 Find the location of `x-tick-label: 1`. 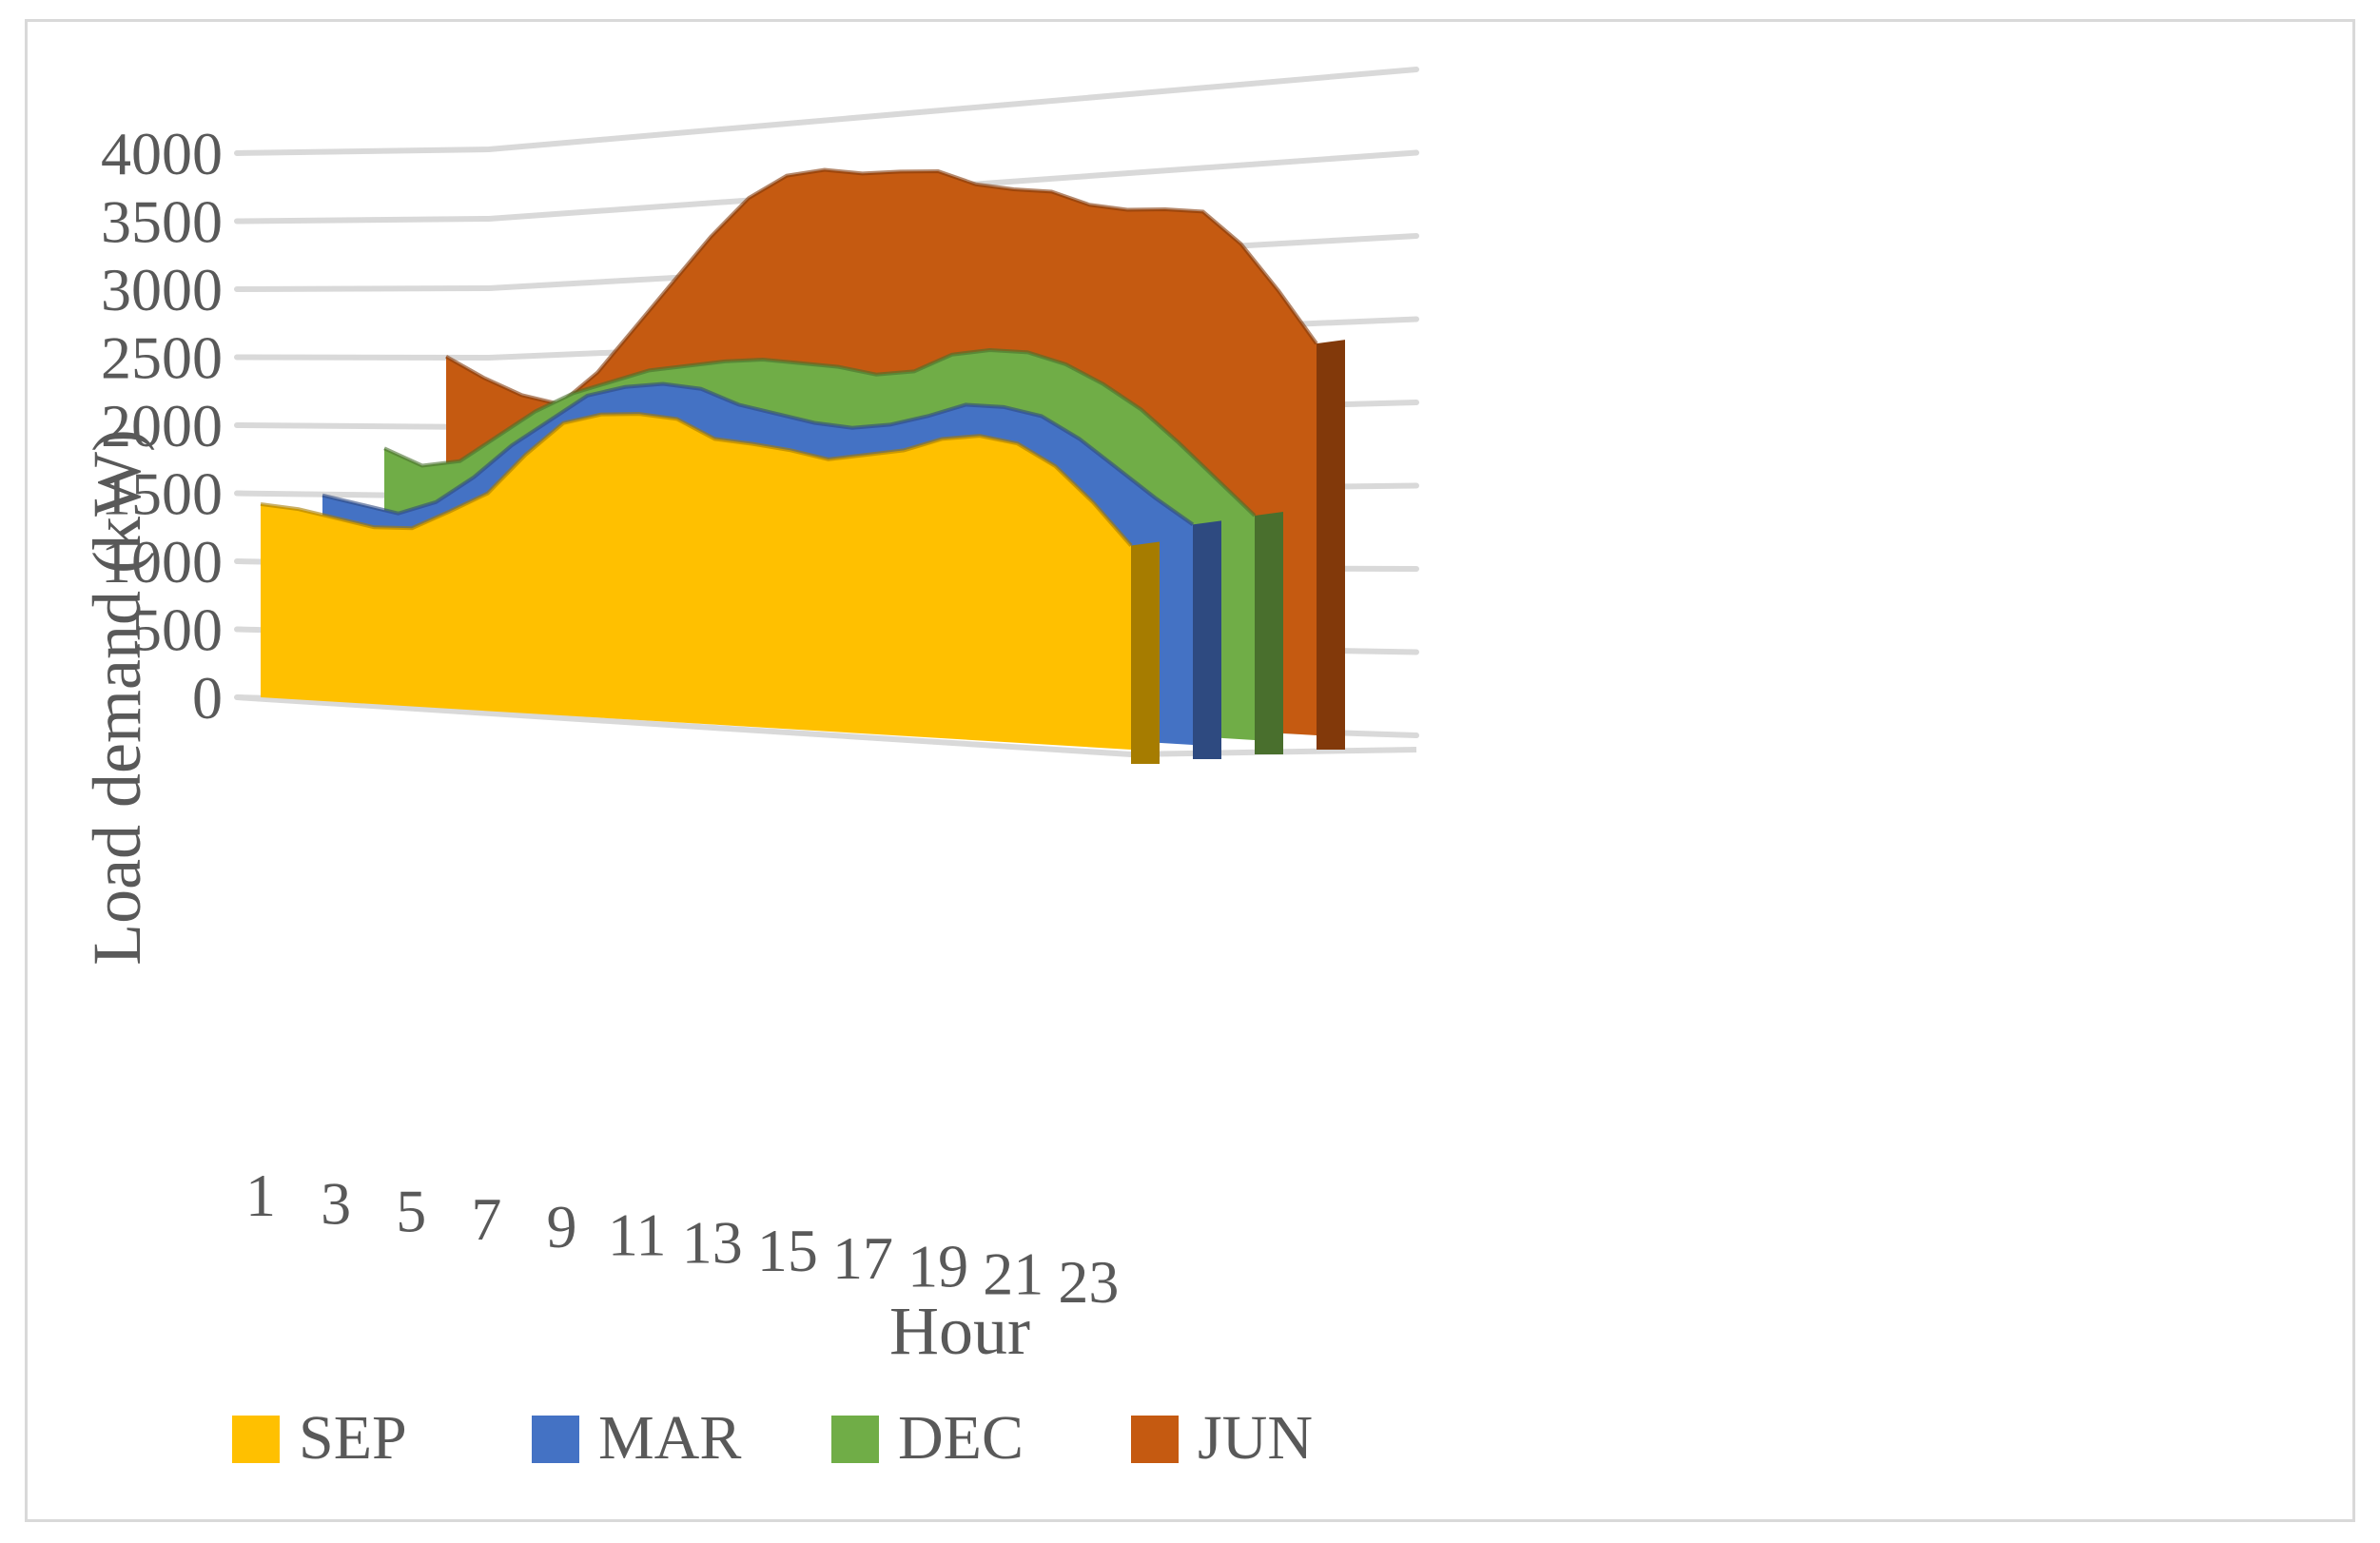

x-tick-label: 1 is located at coordinates (260, 1195).